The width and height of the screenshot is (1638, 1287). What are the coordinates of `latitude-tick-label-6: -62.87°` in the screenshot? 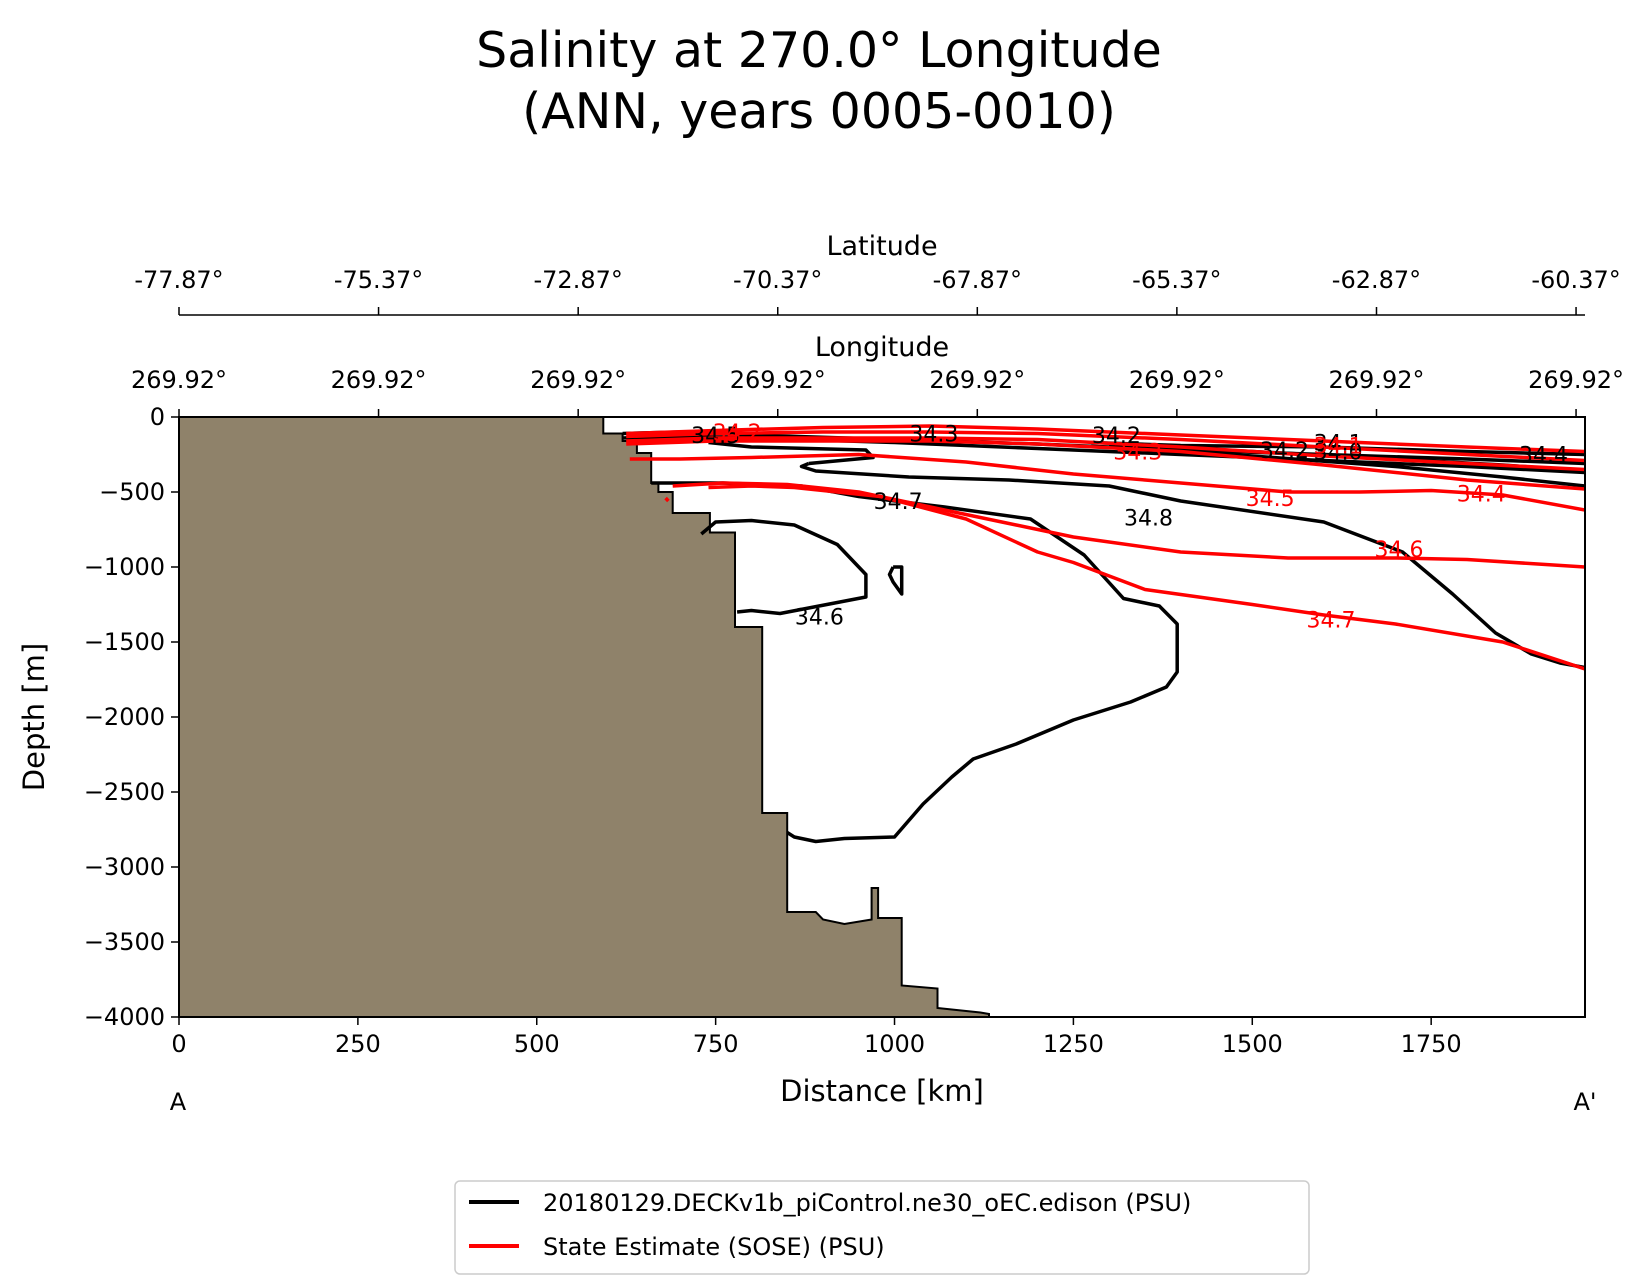 It's located at (1376, 280).